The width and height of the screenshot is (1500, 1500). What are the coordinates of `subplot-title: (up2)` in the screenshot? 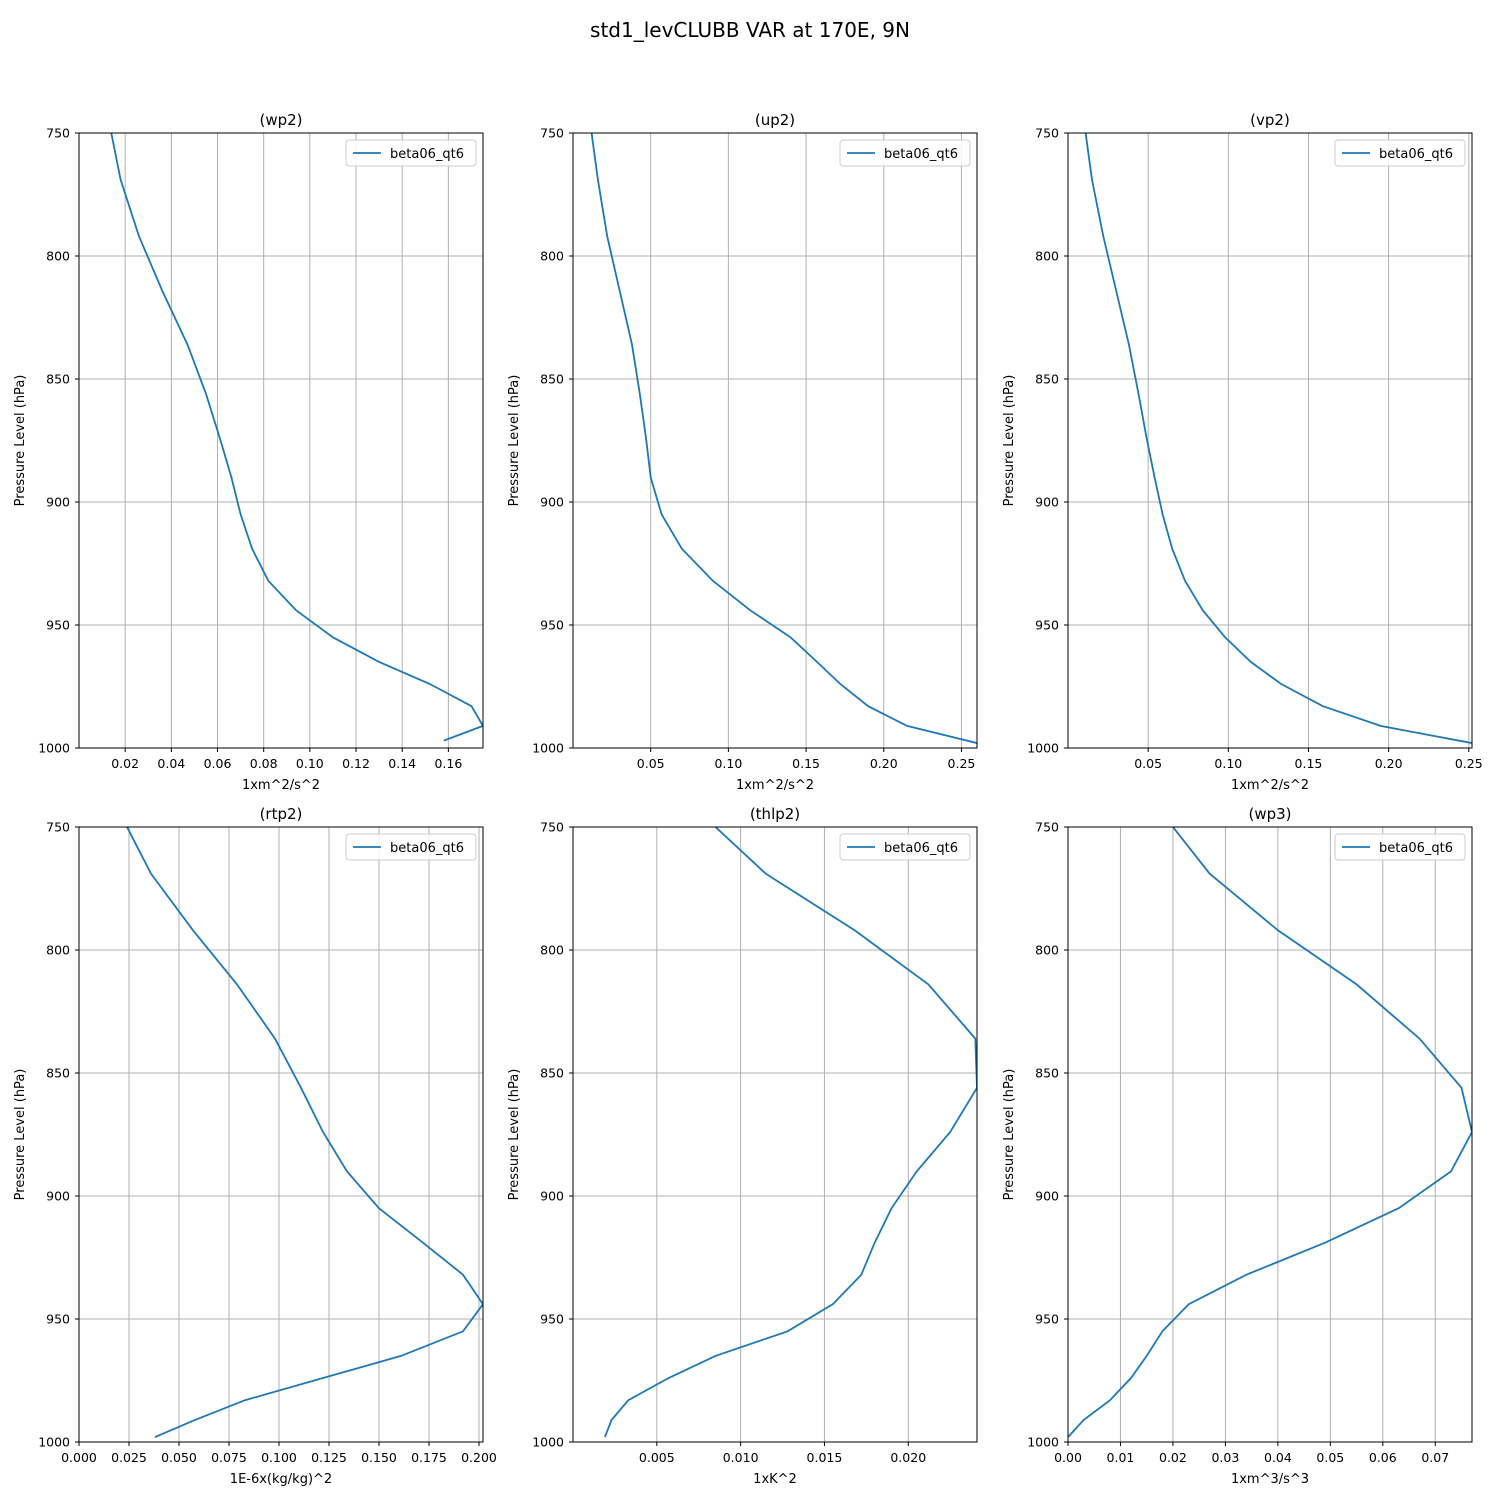 It's located at (775, 120).